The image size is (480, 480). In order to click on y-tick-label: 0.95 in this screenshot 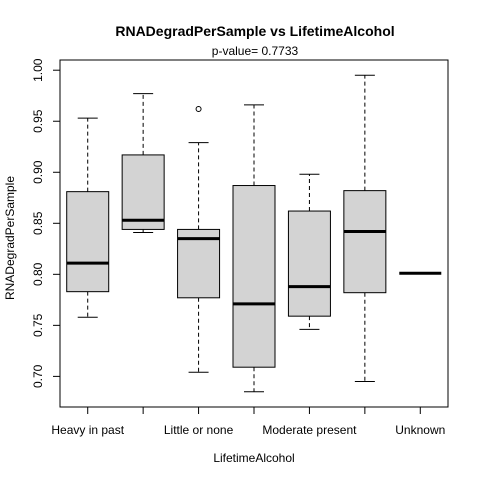, I will do `click(38, 121)`.